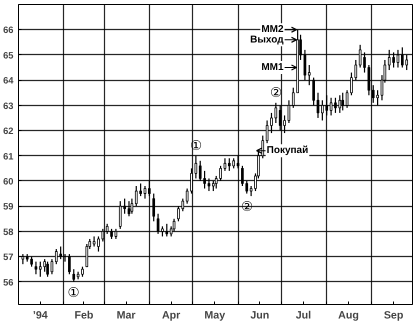 The height and width of the screenshot is (324, 418). What do you see at coordinates (8, 131) in the screenshot?
I see `y-tick-label: 62` at bounding box center [8, 131].